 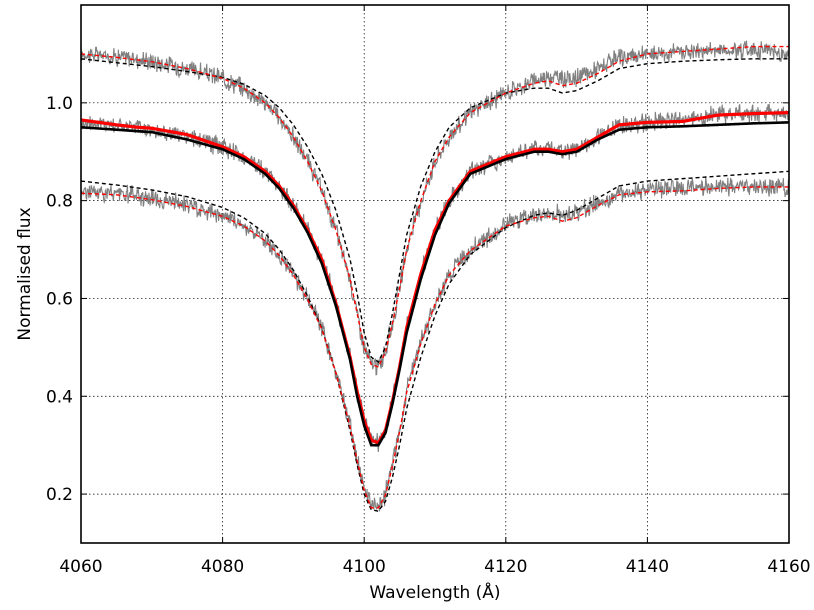 I want to click on x-tick-label: 4100, so click(x=364, y=567).